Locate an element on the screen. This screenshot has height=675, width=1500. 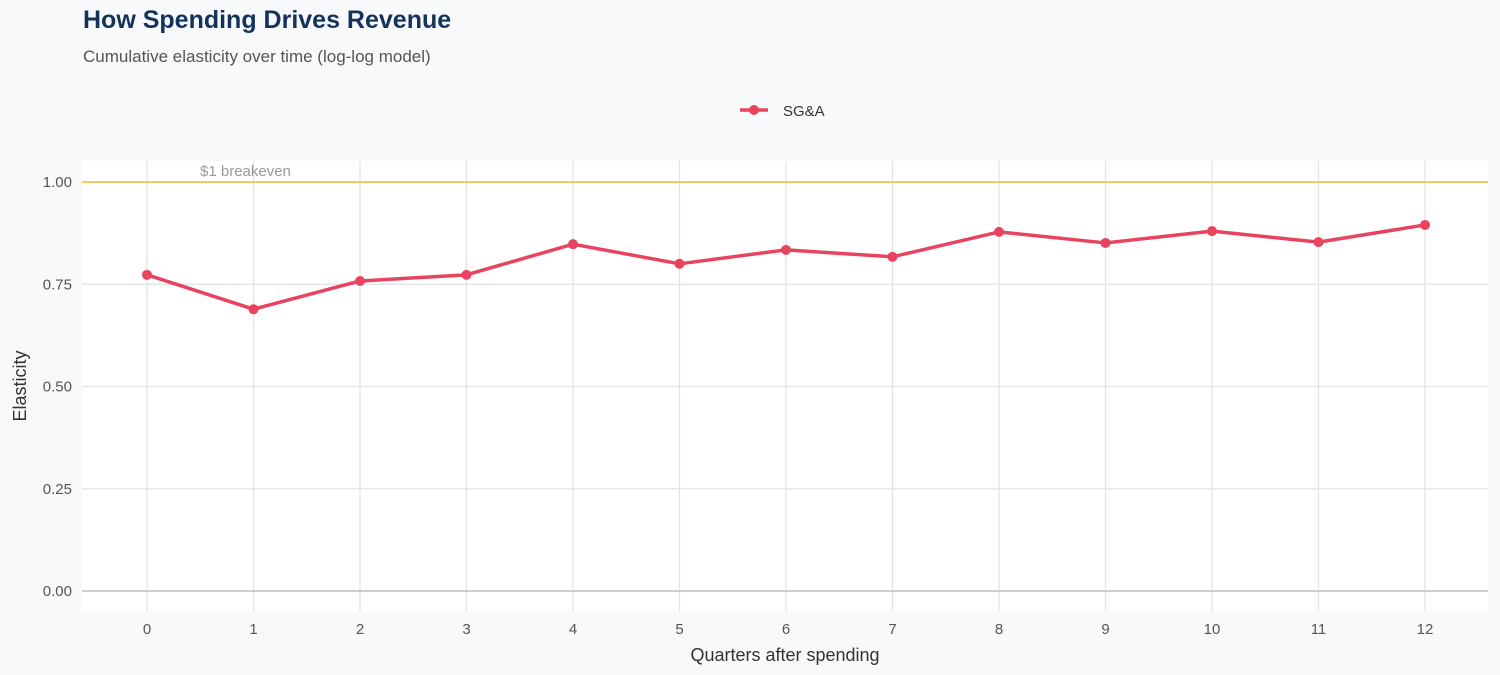
x-tick-label: 9 is located at coordinates (1105, 629).